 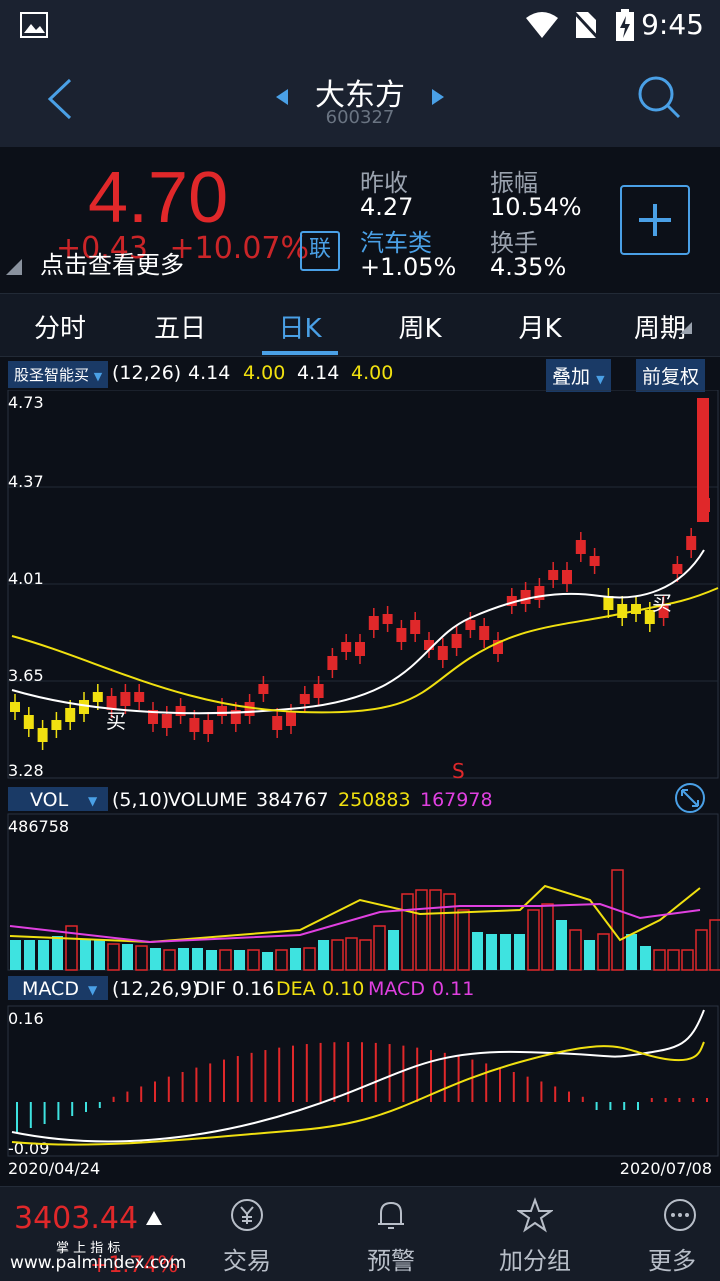 I want to click on corner-triangle-icon, so click(x=14, y=267).